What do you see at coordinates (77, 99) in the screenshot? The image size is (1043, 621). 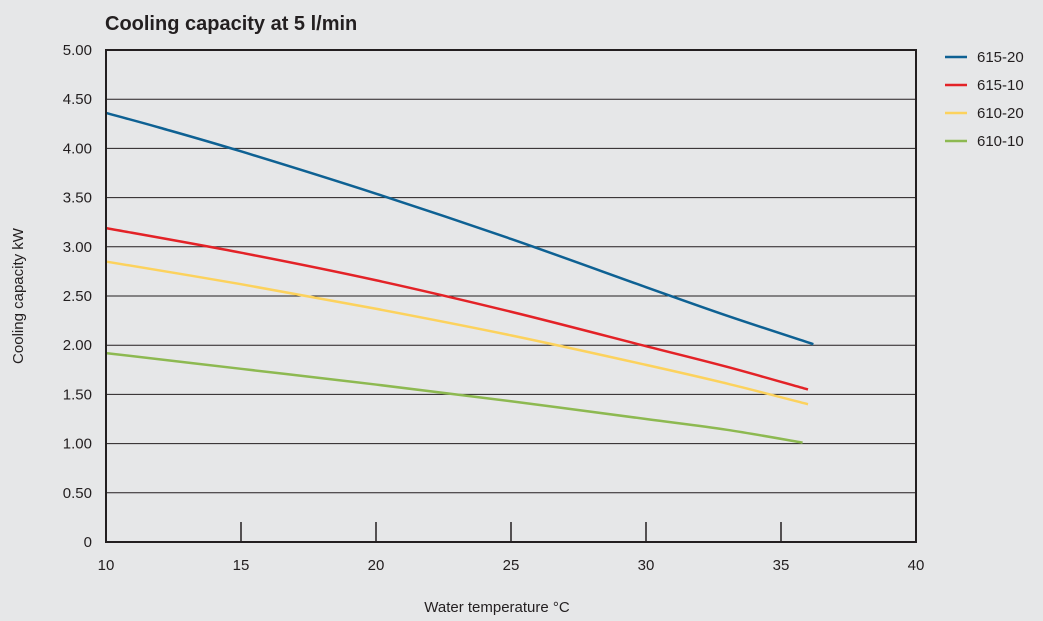 I see `y-tick-label: 4.50` at bounding box center [77, 99].